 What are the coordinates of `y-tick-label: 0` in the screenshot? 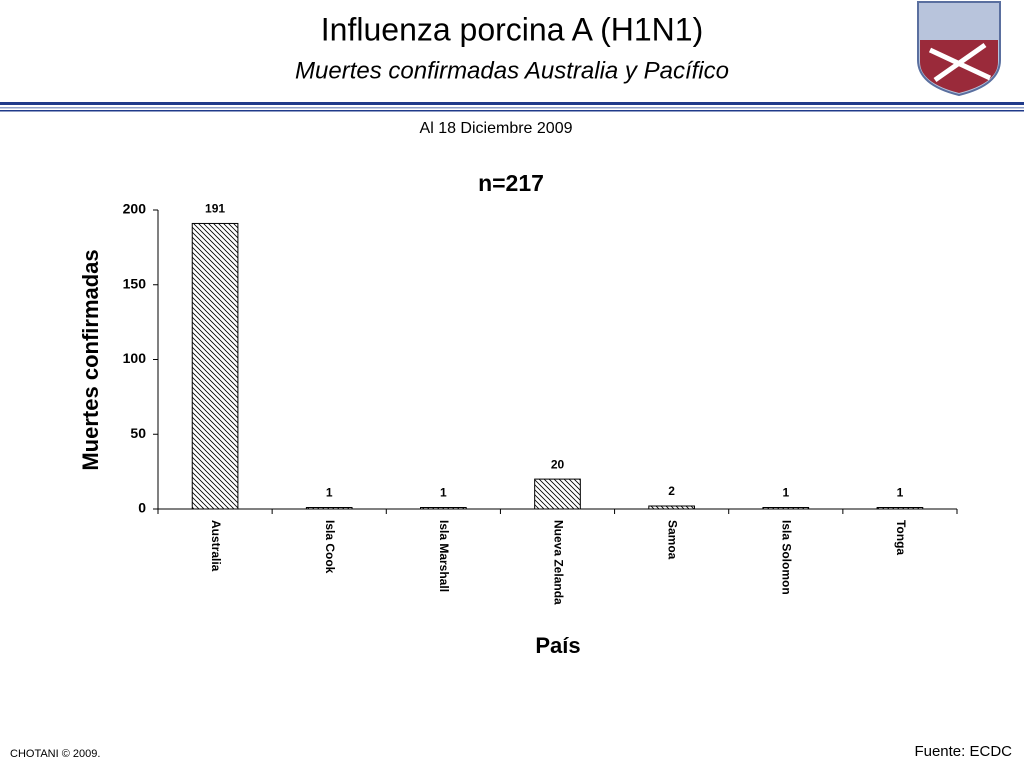 It's located at (142, 508).